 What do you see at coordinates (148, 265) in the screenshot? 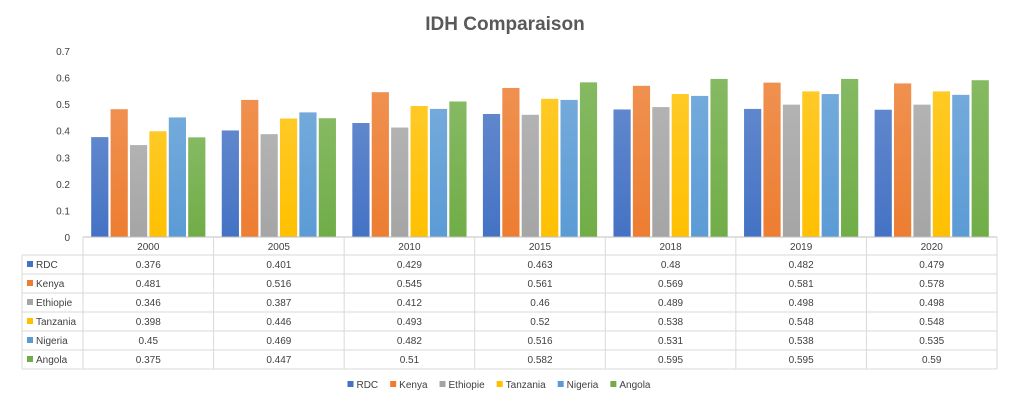
I see `data-label: 0.376` at bounding box center [148, 265].